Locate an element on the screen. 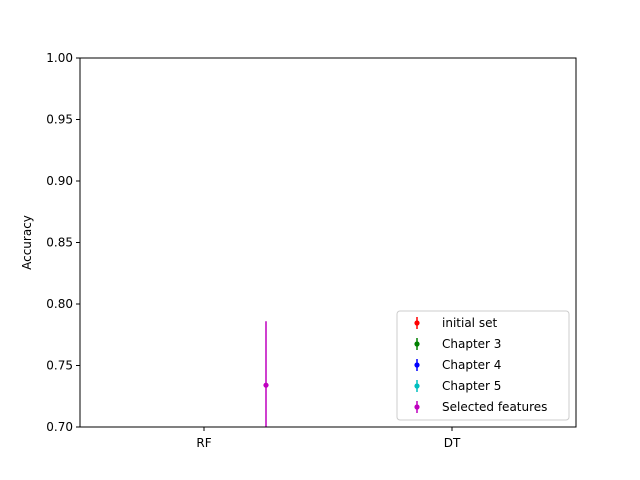  data-point is located at coordinates (266, 385).